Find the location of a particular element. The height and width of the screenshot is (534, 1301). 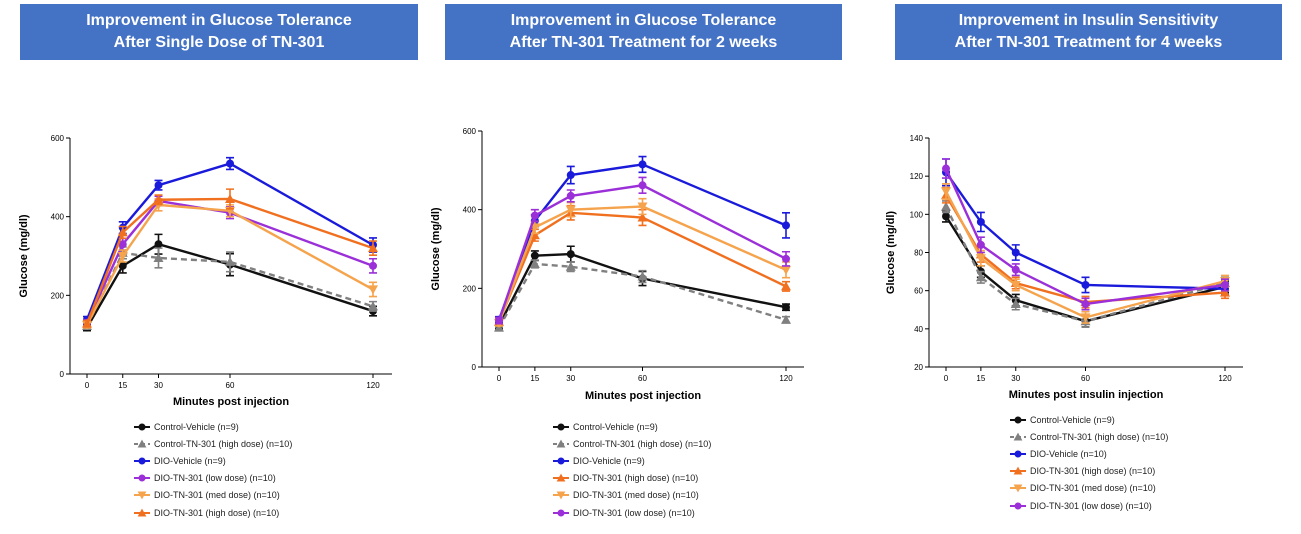

series-dio_high is located at coordinates (230, 258).